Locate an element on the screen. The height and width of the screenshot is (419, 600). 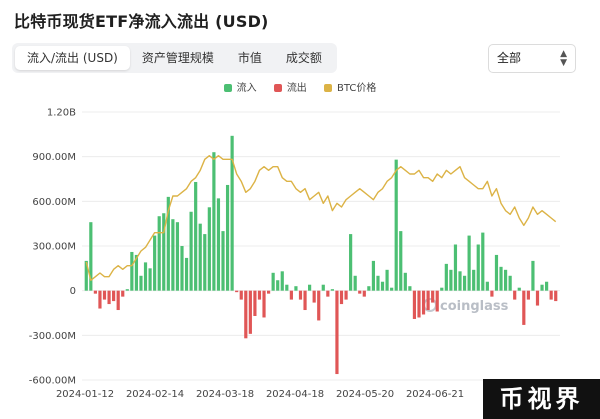
tab-flow: 流入/流出 (USD) is located at coordinates (72, 58).